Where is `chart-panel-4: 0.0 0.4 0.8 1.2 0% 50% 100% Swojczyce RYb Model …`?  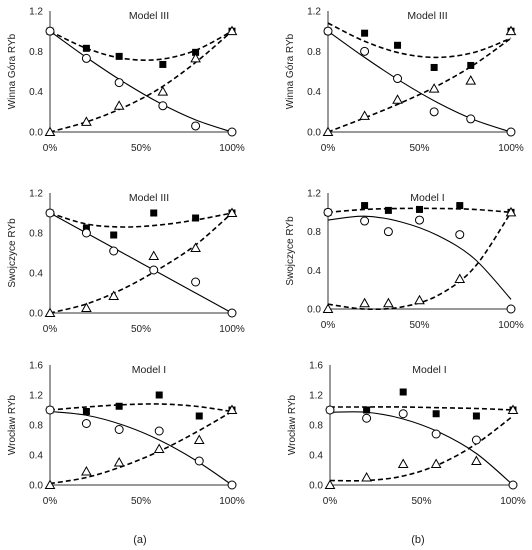 chart-panel-4: 0.0 0.4 0.8 1.2 0% 50% 100% Swojczyce RYb Model … is located at coordinates (404, 260).